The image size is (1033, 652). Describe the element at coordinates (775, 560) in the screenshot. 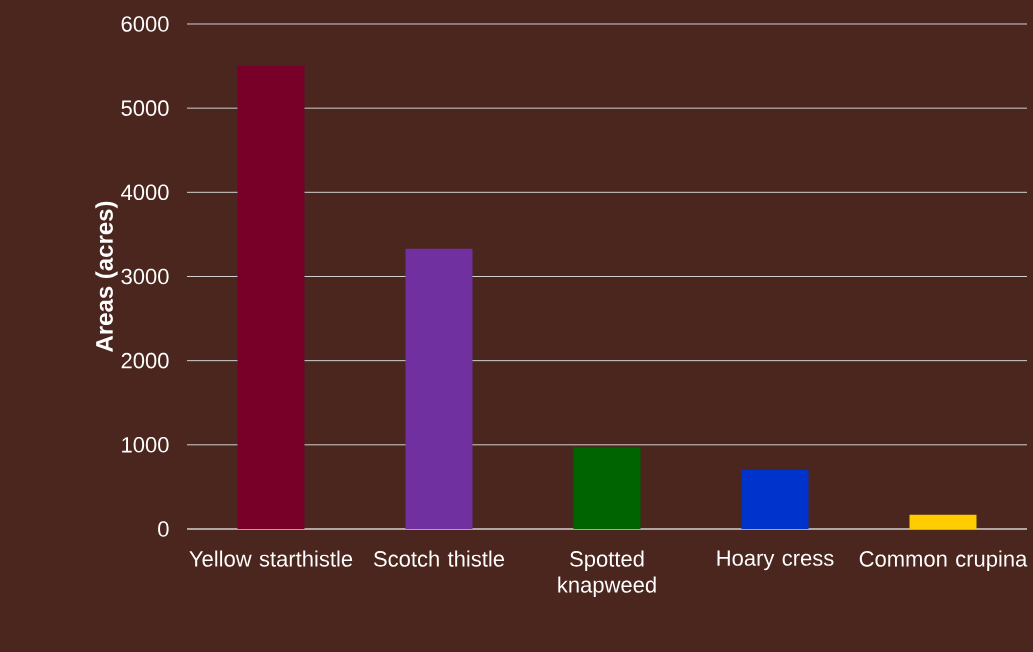

I see `x-tick-label: Hoary cress` at that location.